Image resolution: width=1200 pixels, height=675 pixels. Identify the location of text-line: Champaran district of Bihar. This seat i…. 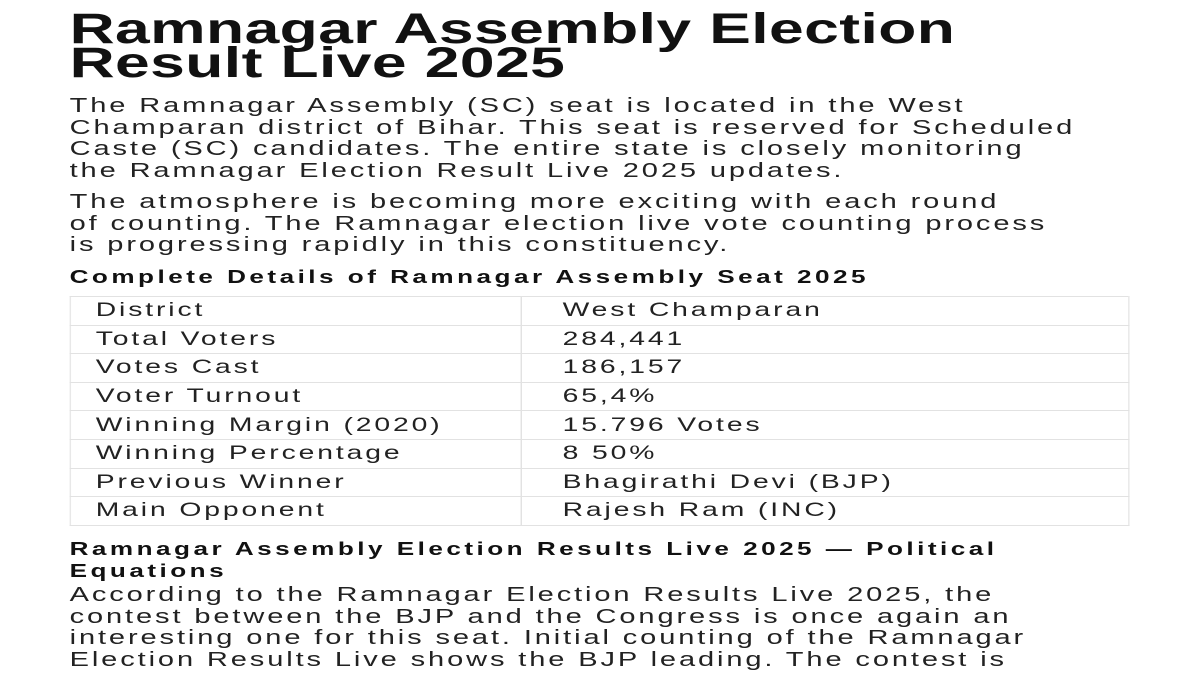
(572, 127).